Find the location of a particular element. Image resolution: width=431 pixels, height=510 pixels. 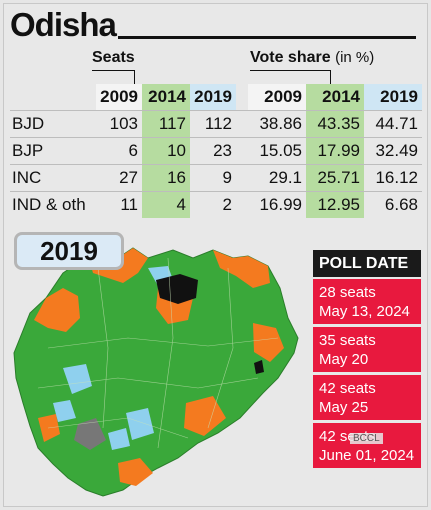

map-region-bjp-west is located at coordinates (57, 310).